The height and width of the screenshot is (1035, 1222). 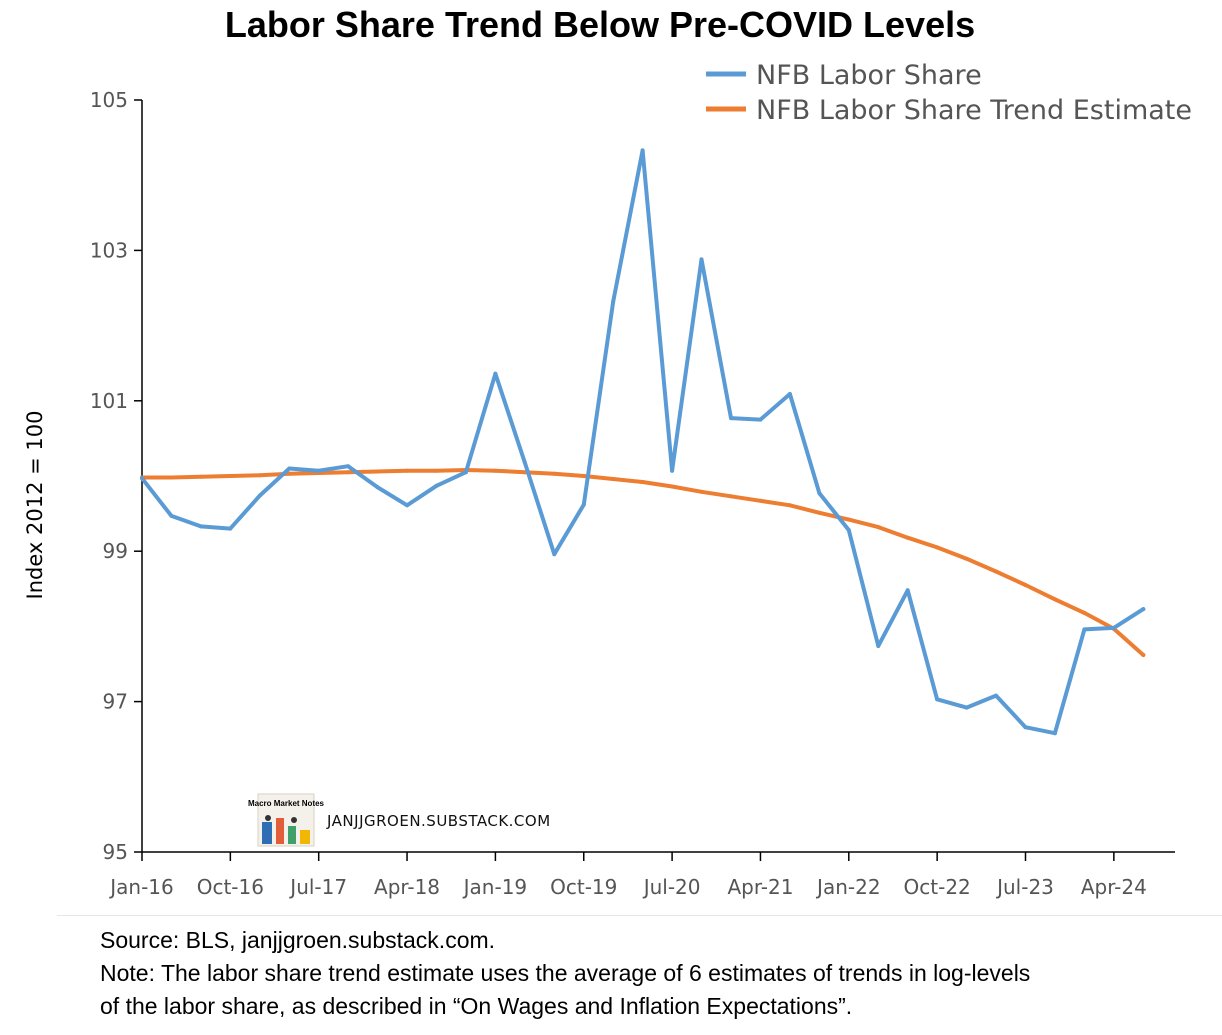 I want to click on logo-text: Macro Market Notes, so click(x=286, y=803).